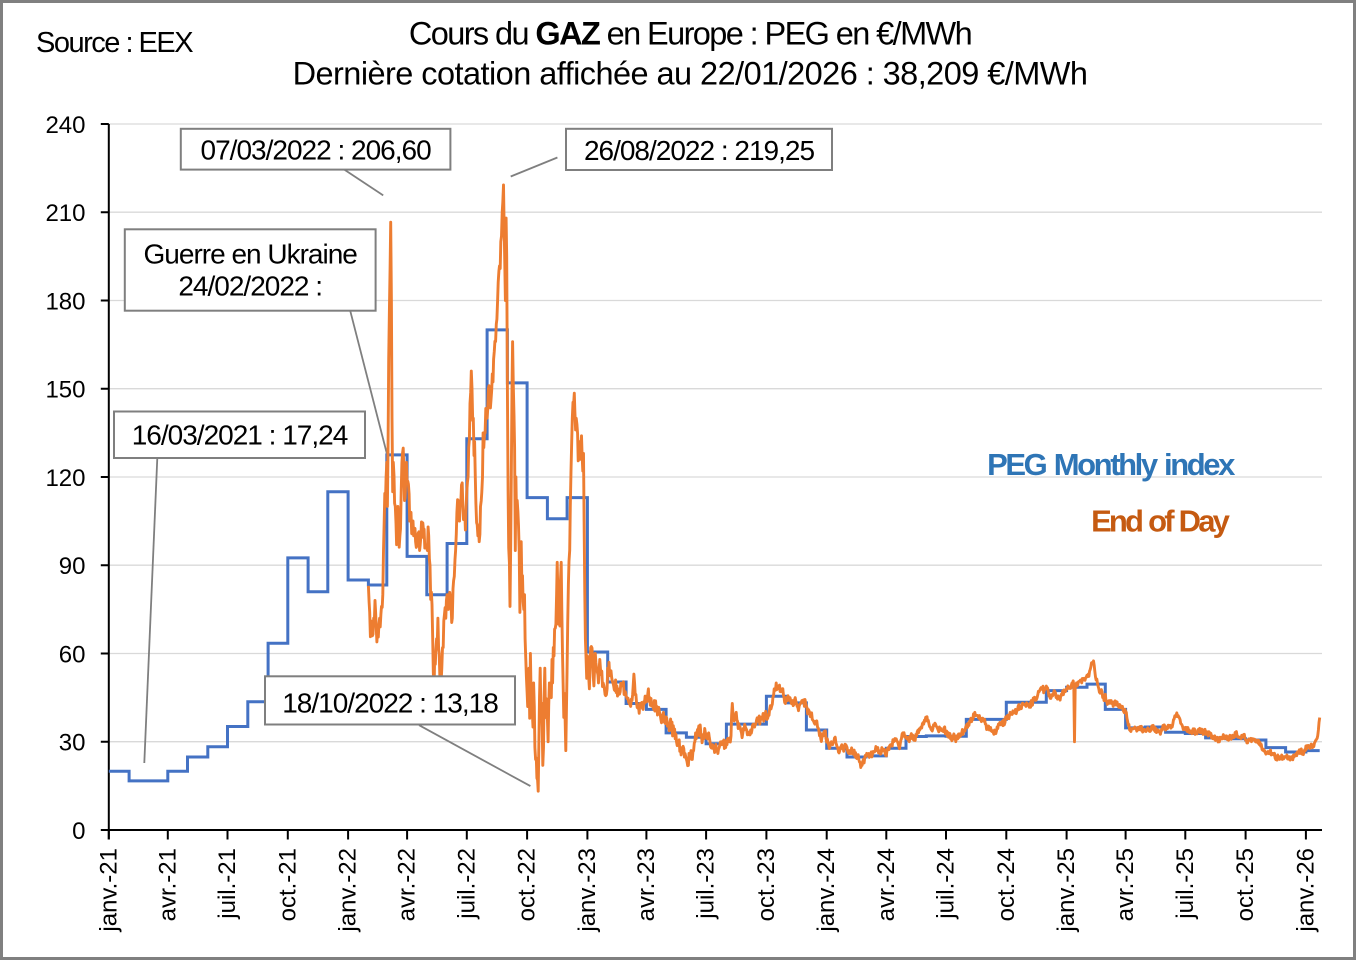 The height and width of the screenshot is (965, 1356). What do you see at coordinates (240, 435) in the screenshot?
I see `svg-text: 16/03/2021 : 17,24` at bounding box center [240, 435].